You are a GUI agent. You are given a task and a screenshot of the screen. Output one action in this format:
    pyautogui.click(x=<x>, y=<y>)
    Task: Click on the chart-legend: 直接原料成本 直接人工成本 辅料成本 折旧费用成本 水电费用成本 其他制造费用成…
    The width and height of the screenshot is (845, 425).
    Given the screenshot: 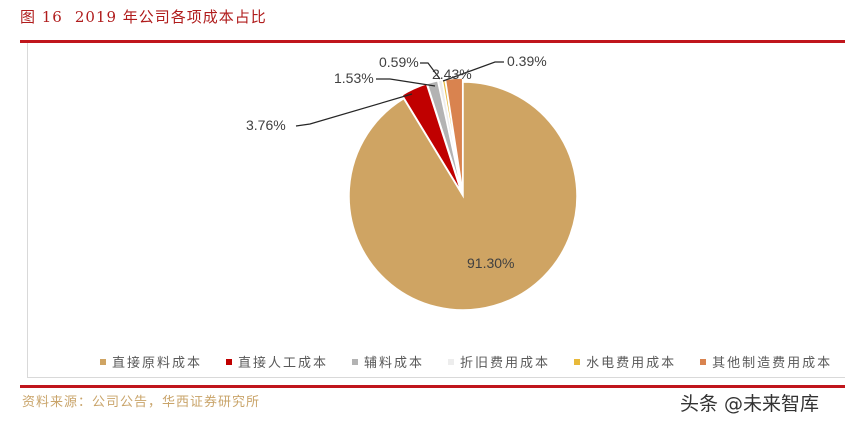 What is the action you would take?
    pyautogui.click(x=466, y=361)
    